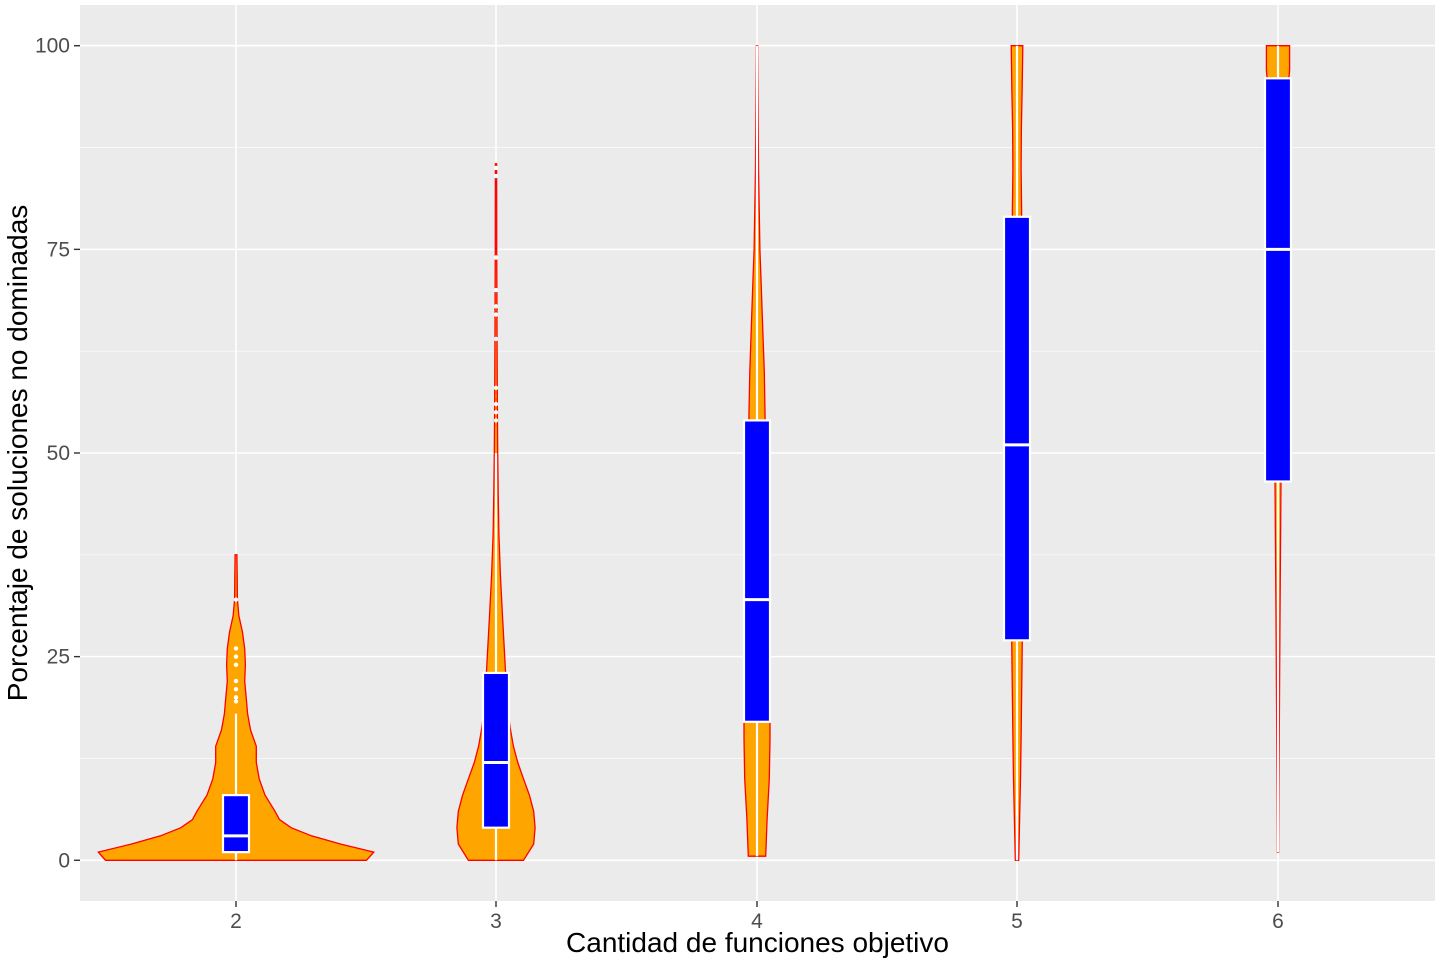 The width and height of the screenshot is (1440, 960). Describe the element at coordinates (58, 249) in the screenshot. I see `y-tick-label: 75` at that location.